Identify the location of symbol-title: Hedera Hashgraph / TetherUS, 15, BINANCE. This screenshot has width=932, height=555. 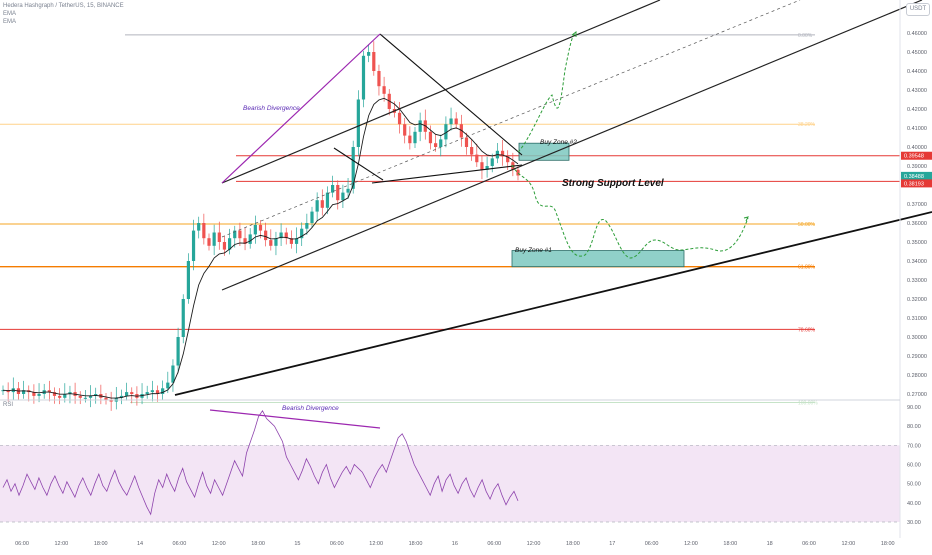
(63, 6).